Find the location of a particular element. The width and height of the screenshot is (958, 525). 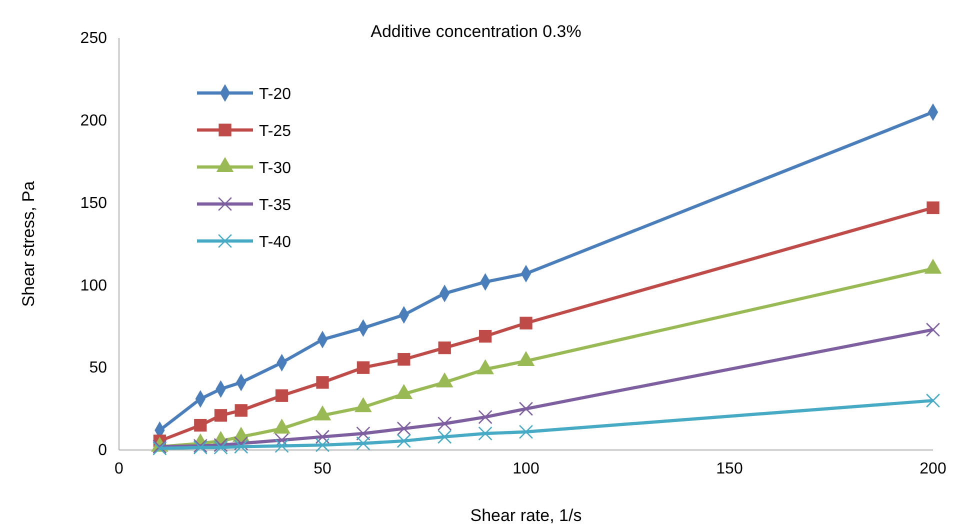

legend-label: T-20 is located at coordinates (275, 94).